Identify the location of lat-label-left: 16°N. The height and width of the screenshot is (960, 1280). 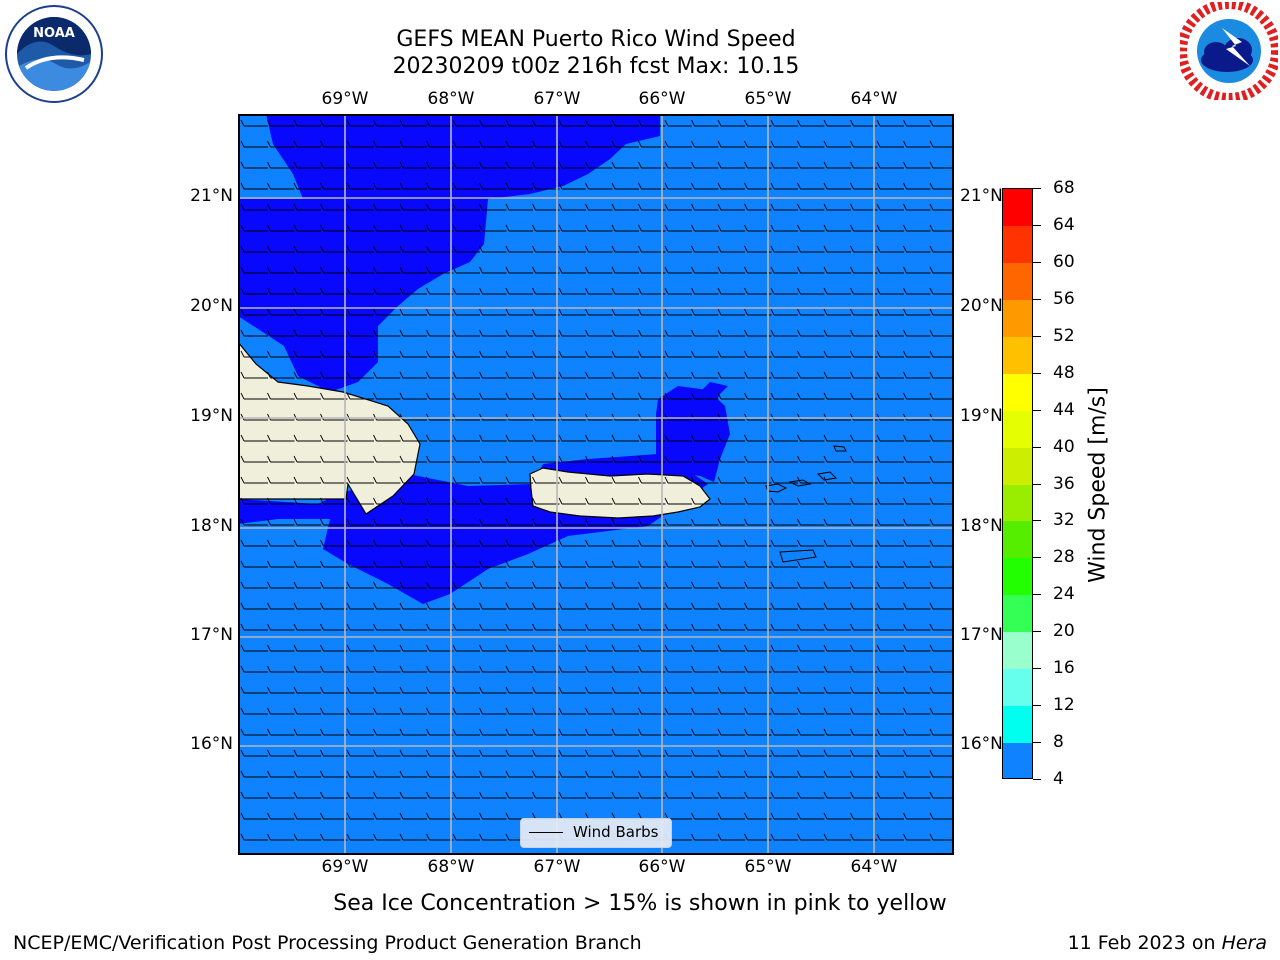
(211, 744).